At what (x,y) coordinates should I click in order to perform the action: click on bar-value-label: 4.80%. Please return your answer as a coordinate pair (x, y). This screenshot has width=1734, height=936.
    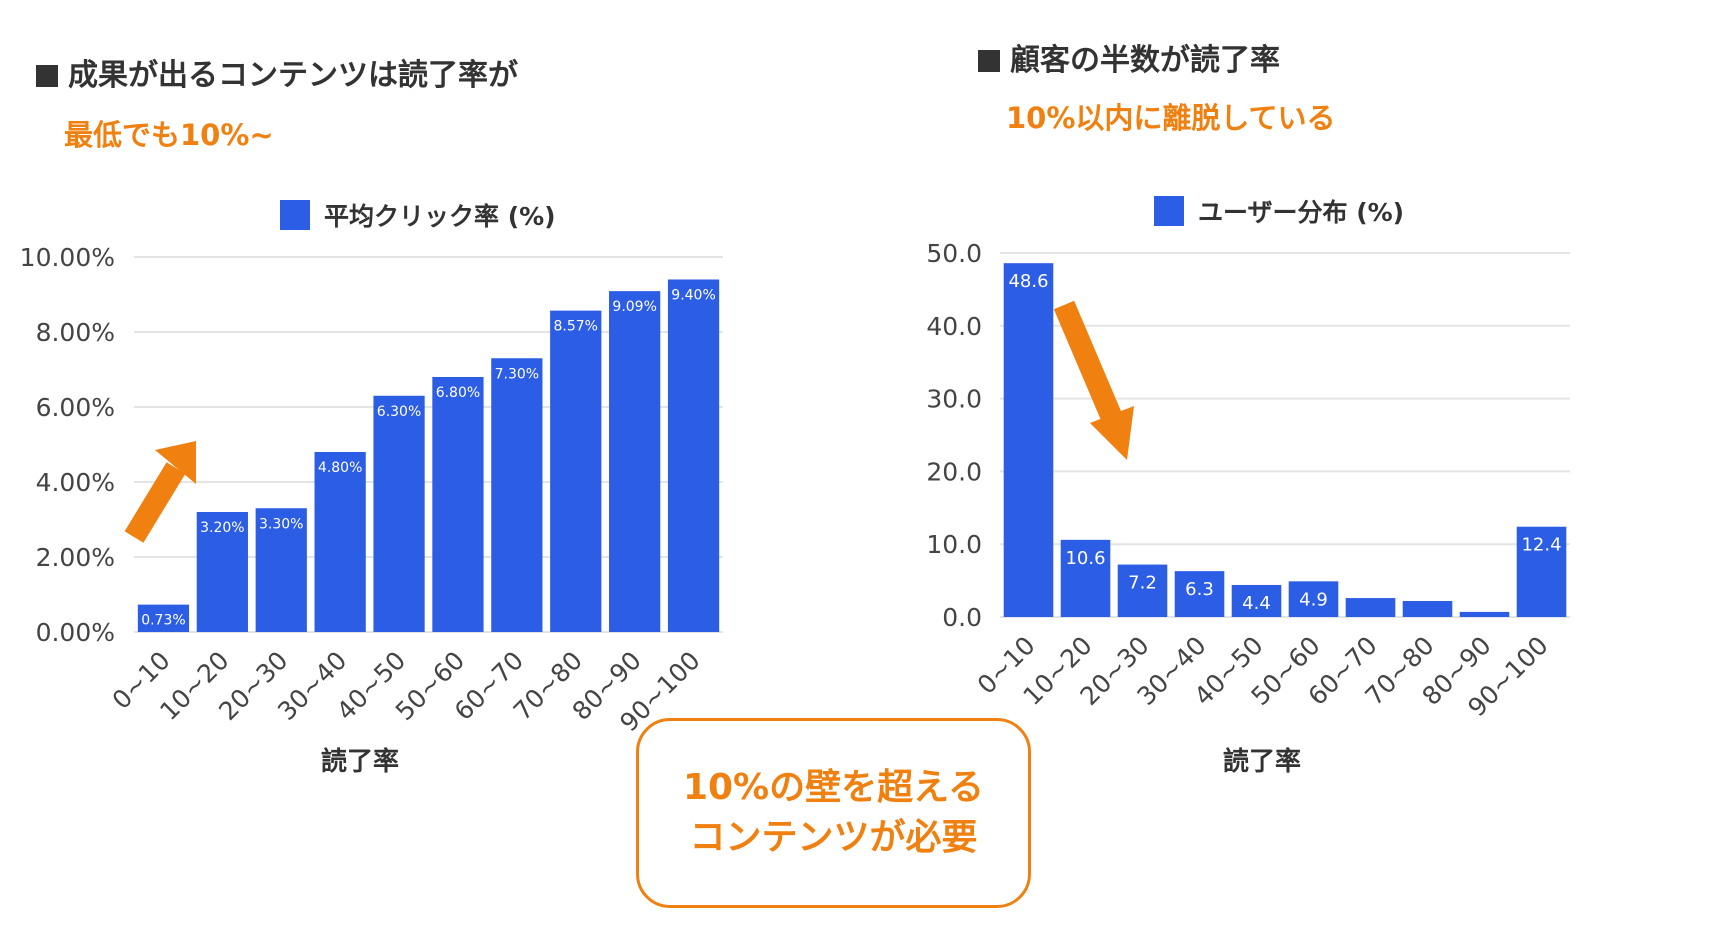
    Looking at the image, I should click on (340, 468).